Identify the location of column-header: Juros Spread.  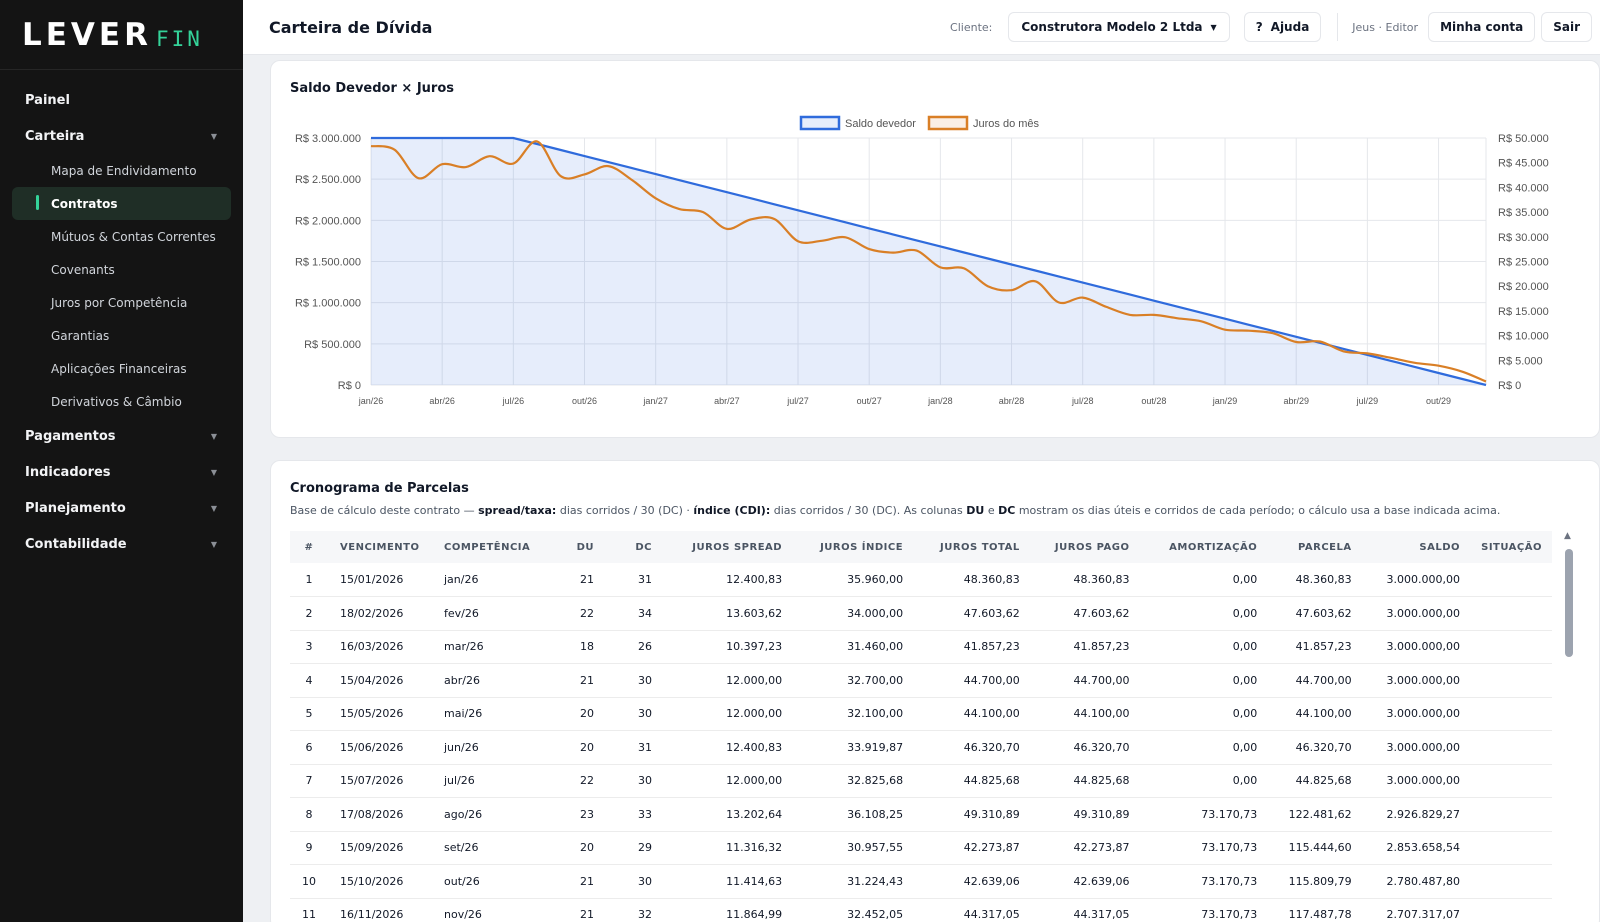
(737, 547).